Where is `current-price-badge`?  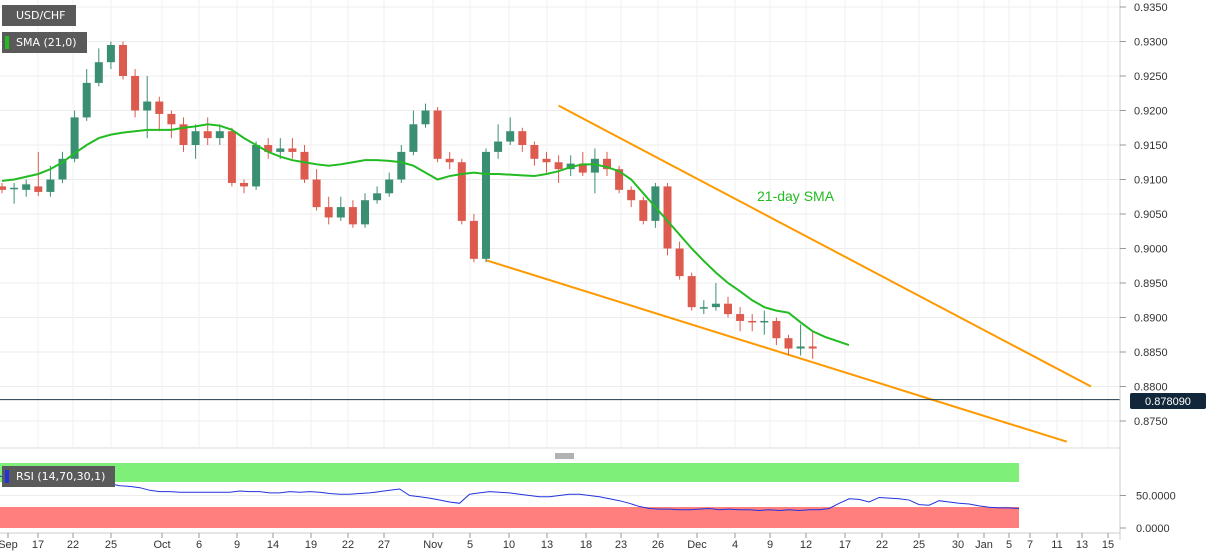
current-price-badge is located at coordinates (1168, 401).